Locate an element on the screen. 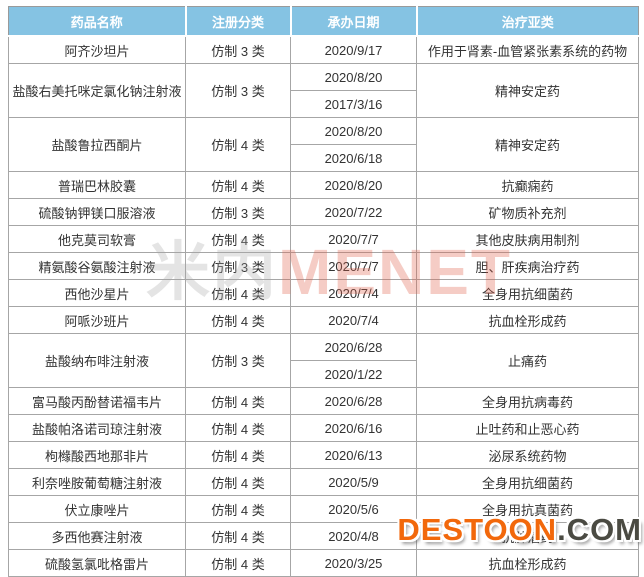 This screenshot has width=644, height=577. cell-date: 2020/9/17 is located at coordinates (353, 49).